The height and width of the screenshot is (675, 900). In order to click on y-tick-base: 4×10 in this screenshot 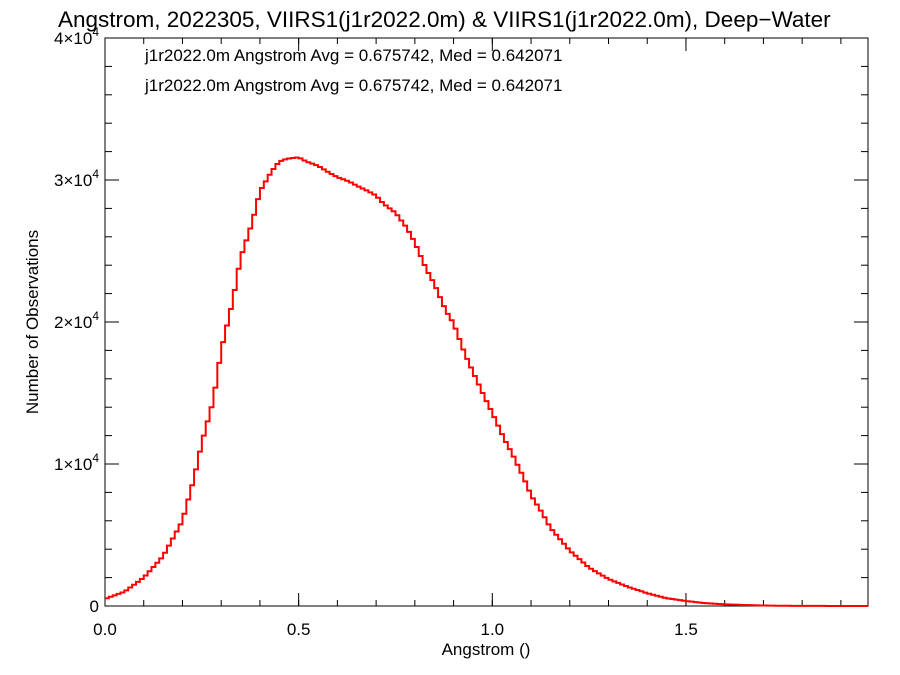, I will do `click(73, 38)`.